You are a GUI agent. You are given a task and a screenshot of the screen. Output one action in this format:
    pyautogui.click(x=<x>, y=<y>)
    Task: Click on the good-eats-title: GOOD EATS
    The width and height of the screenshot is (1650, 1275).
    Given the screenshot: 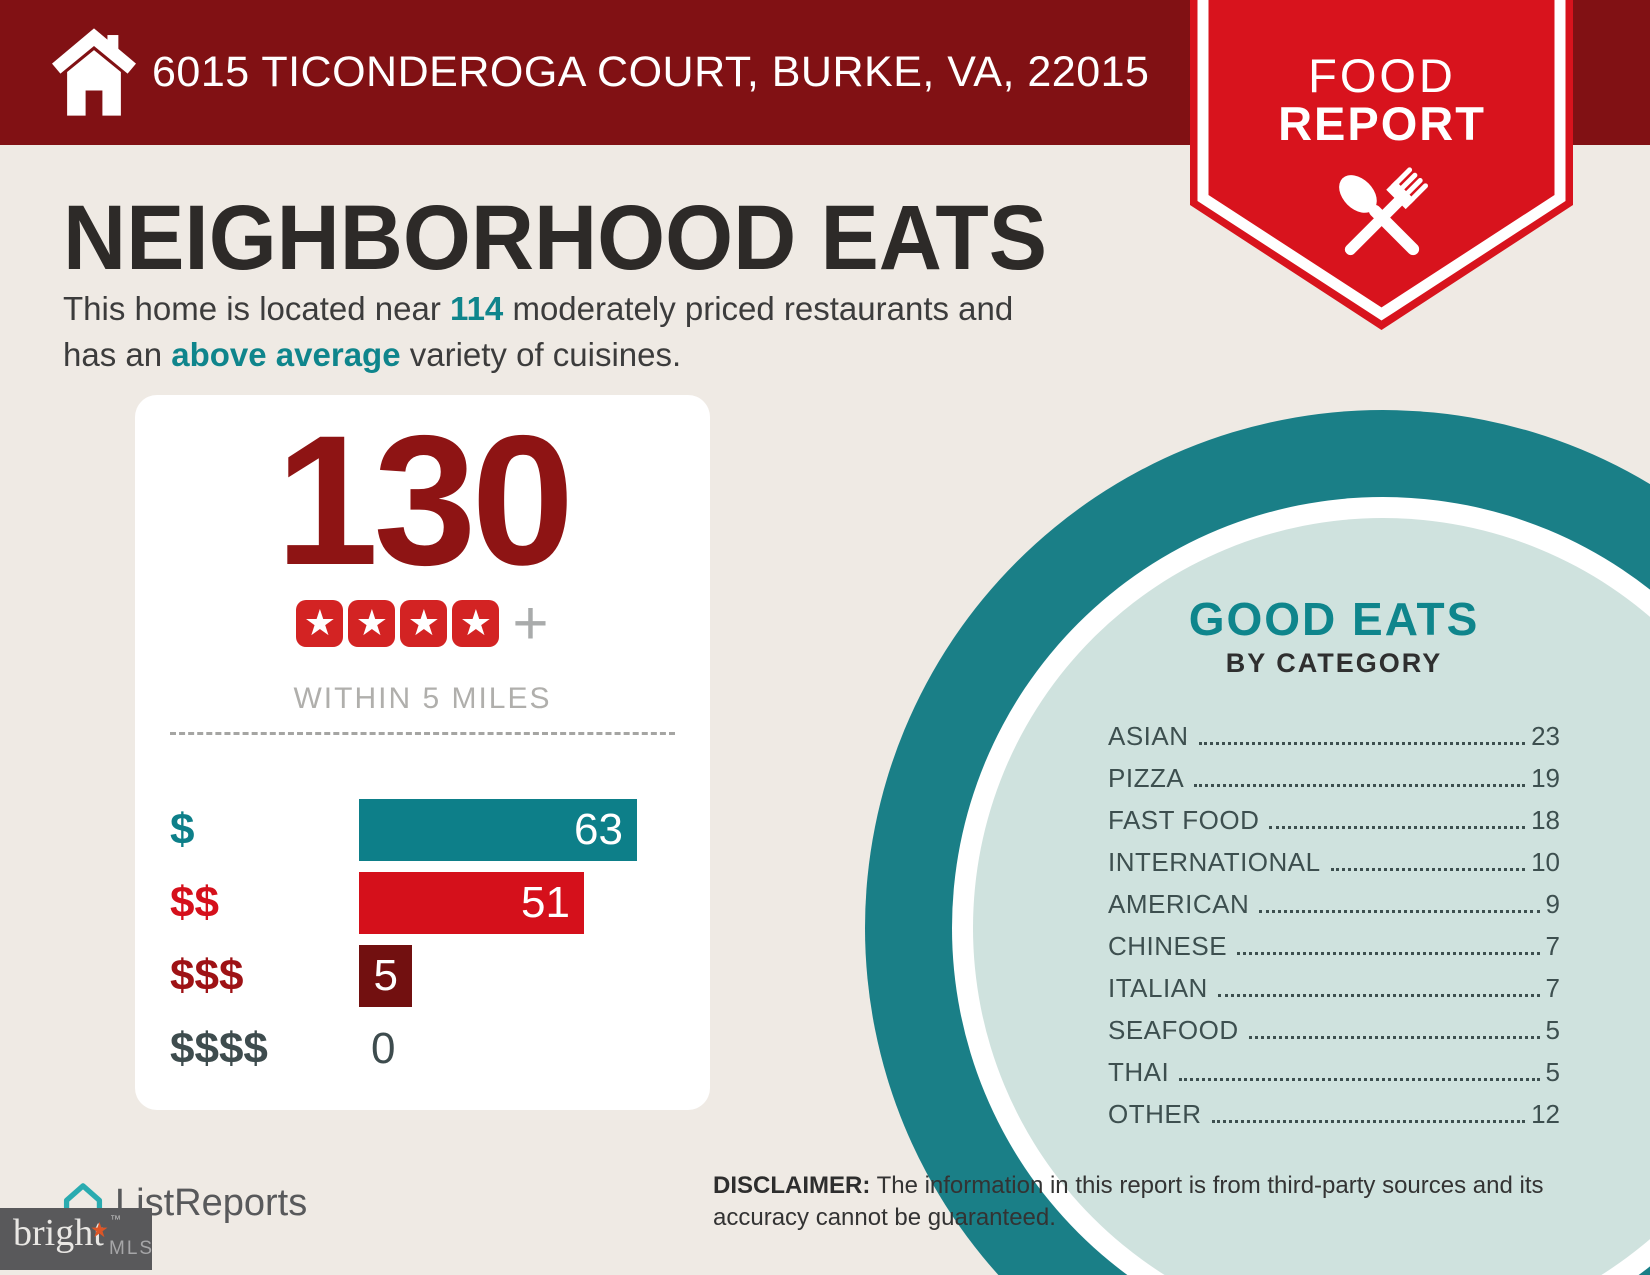 What is the action you would take?
    pyautogui.click(x=1334, y=619)
    